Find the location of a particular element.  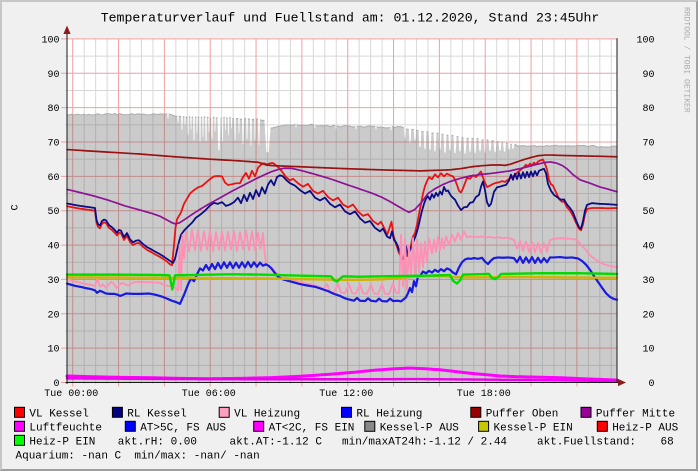

svg-text: RL Heizung is located at coordinates (389, 415).